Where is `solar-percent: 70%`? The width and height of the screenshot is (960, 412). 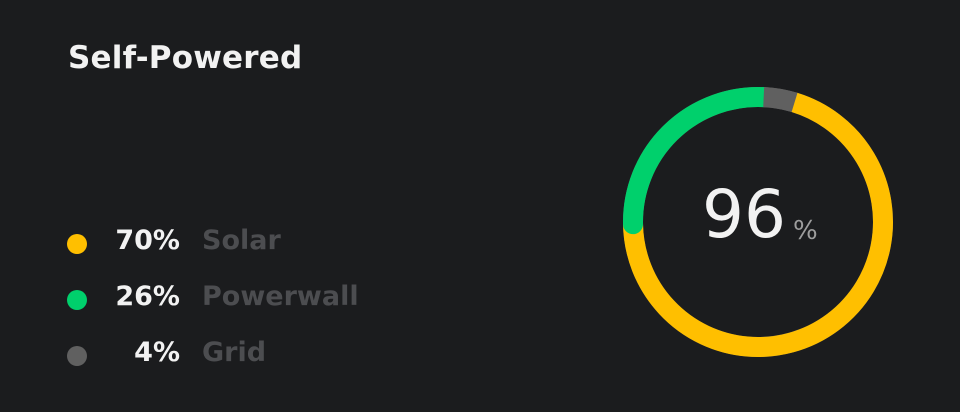 solar-percent: 70% is located at coordinates (147, 240).